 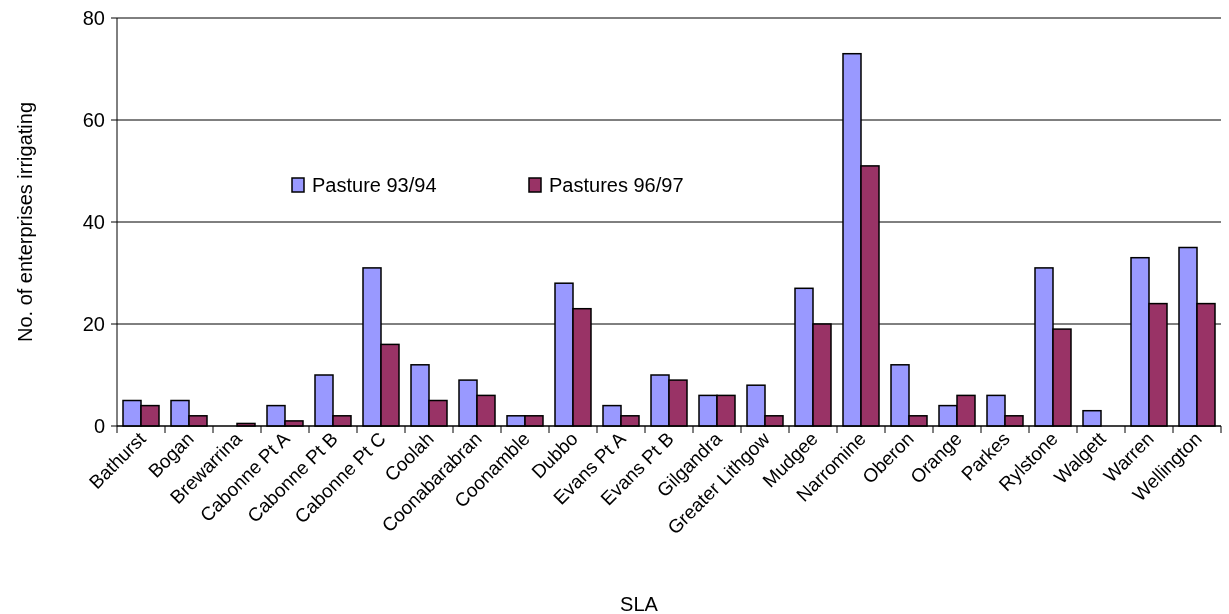 I want to click on y-tick-label: 40, so click(x=93, y=222).